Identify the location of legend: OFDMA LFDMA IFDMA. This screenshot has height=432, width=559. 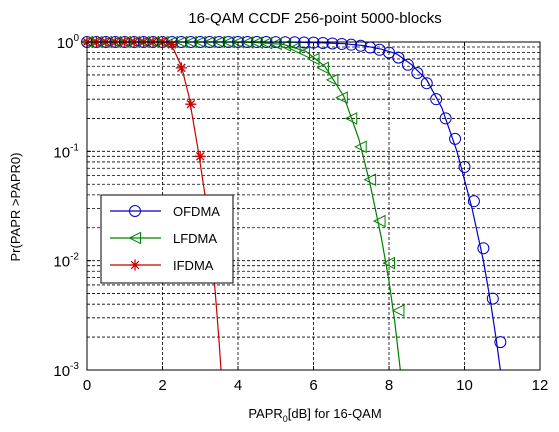
(167, 239).